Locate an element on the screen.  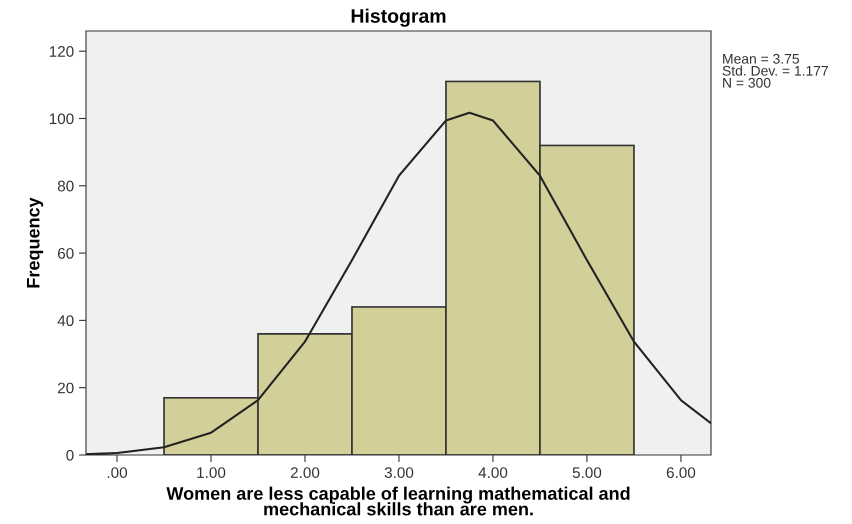
text: Std. Dev. = 1.177 is located at coordinates (775, 71).